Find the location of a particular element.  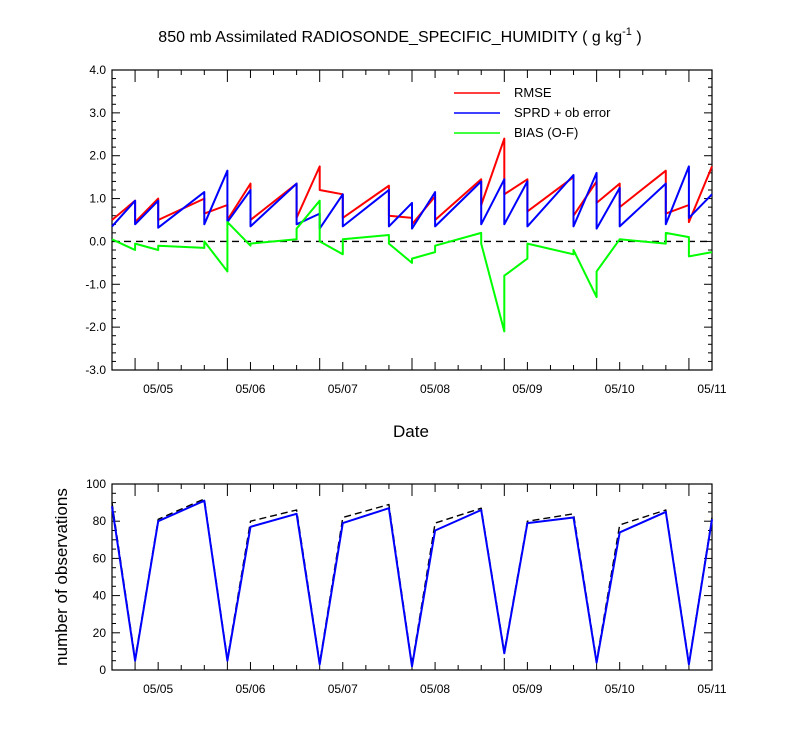

chart-title-end: ) is located at coordinates (637, 37).